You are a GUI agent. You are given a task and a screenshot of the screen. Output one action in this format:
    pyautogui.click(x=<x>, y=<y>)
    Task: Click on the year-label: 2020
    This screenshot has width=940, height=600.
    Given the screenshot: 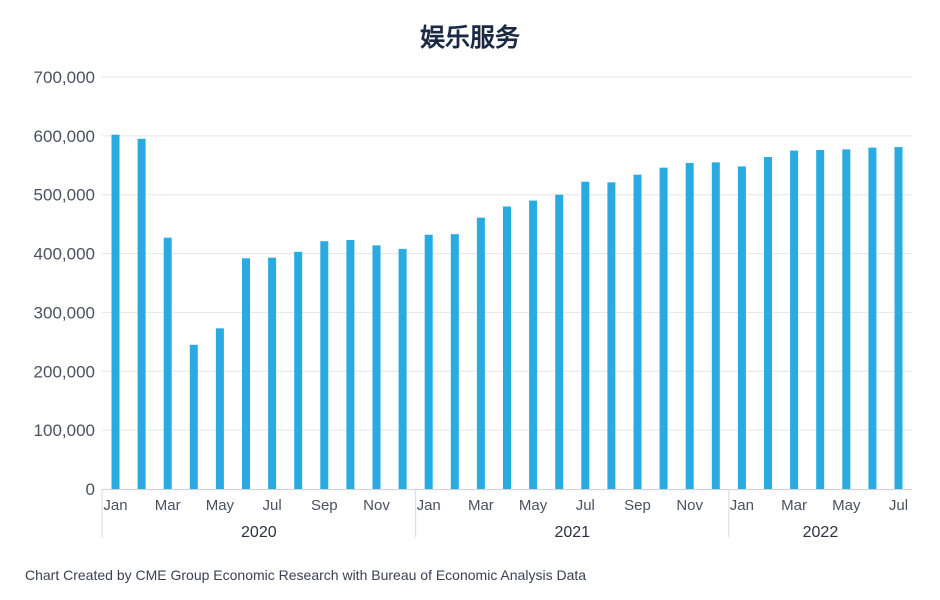 What is the action you would take?
    pyautogui.click(x=259, y=532)
    